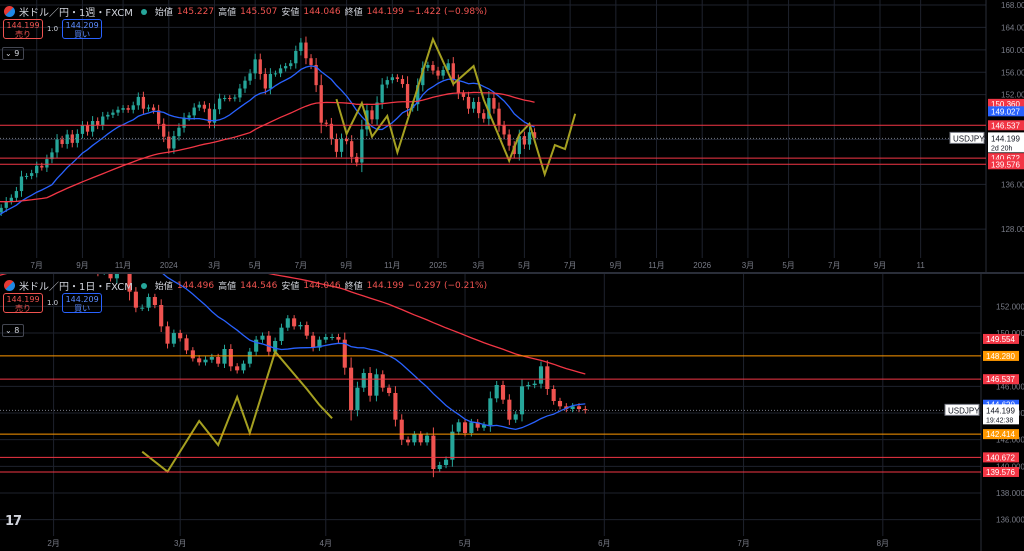 This screenshot has height=551, width=1024. What do you see at coordinates (53, 29) in the screenshot?
I see `weekly-trade-buttons: 144.199 売り 1.0 144.209 買い` at bounding box center [53, 29].